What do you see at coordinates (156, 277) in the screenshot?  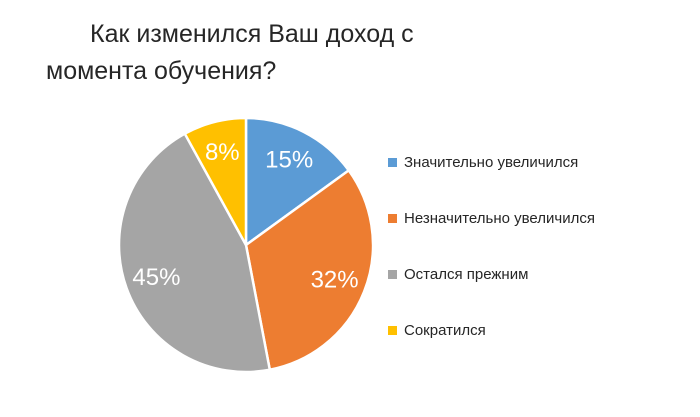 I see `pie-slice-percent-label: 45%` at bounding box center [156, 277].